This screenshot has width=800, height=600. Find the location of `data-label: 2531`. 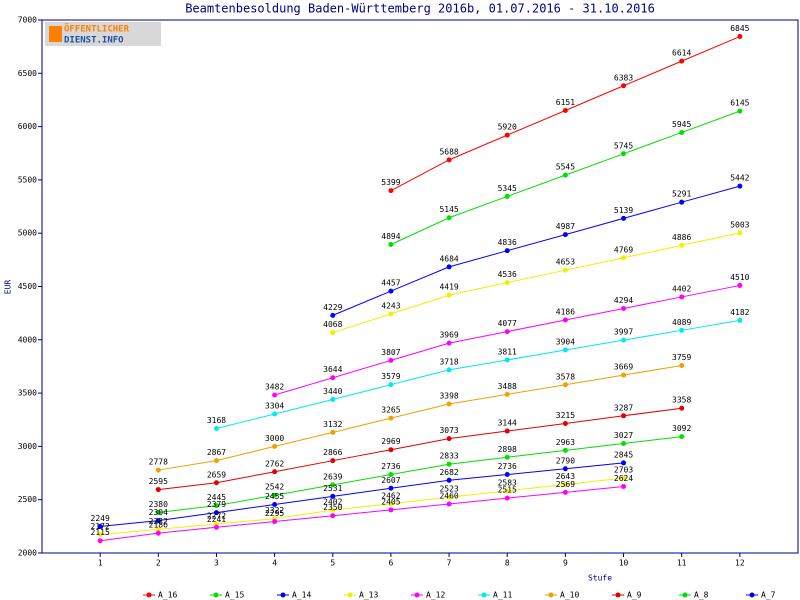

data-label: 2531 is located at coordinates (332, 488).